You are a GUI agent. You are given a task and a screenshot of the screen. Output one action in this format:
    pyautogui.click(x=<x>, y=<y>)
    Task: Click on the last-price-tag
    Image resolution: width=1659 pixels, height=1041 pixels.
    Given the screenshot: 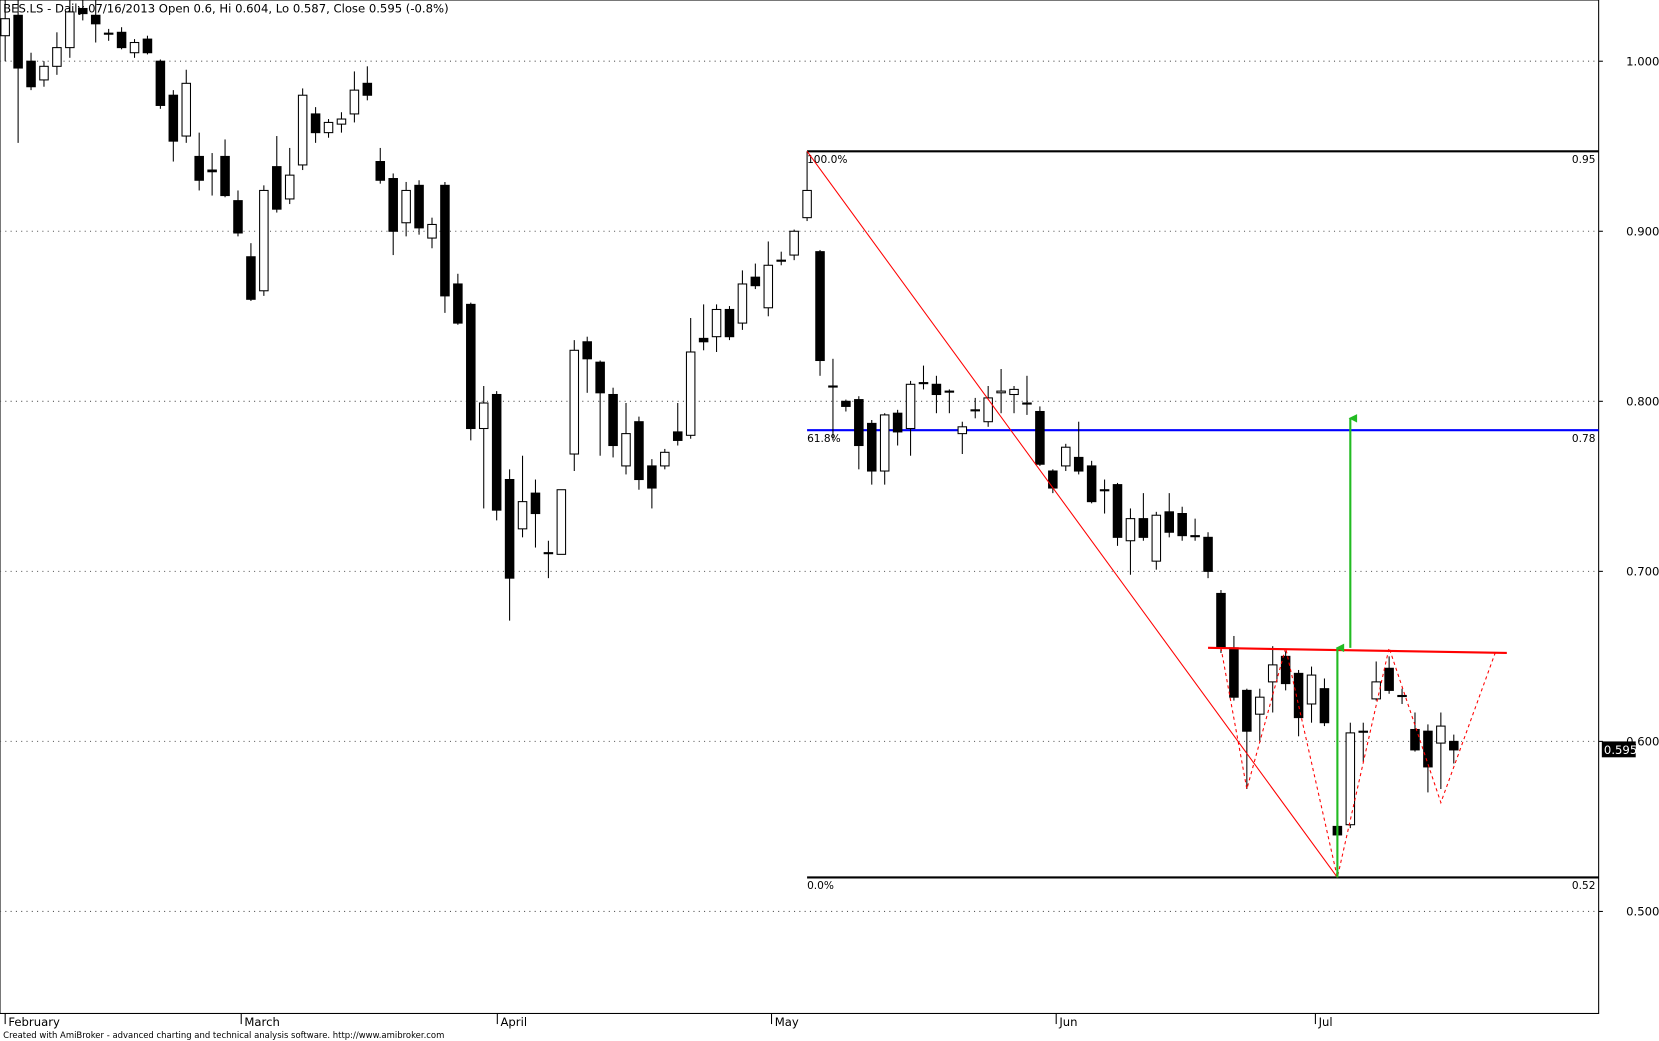 What is the action you would take?
    pyautogui.click(x=1618, y=749)
    